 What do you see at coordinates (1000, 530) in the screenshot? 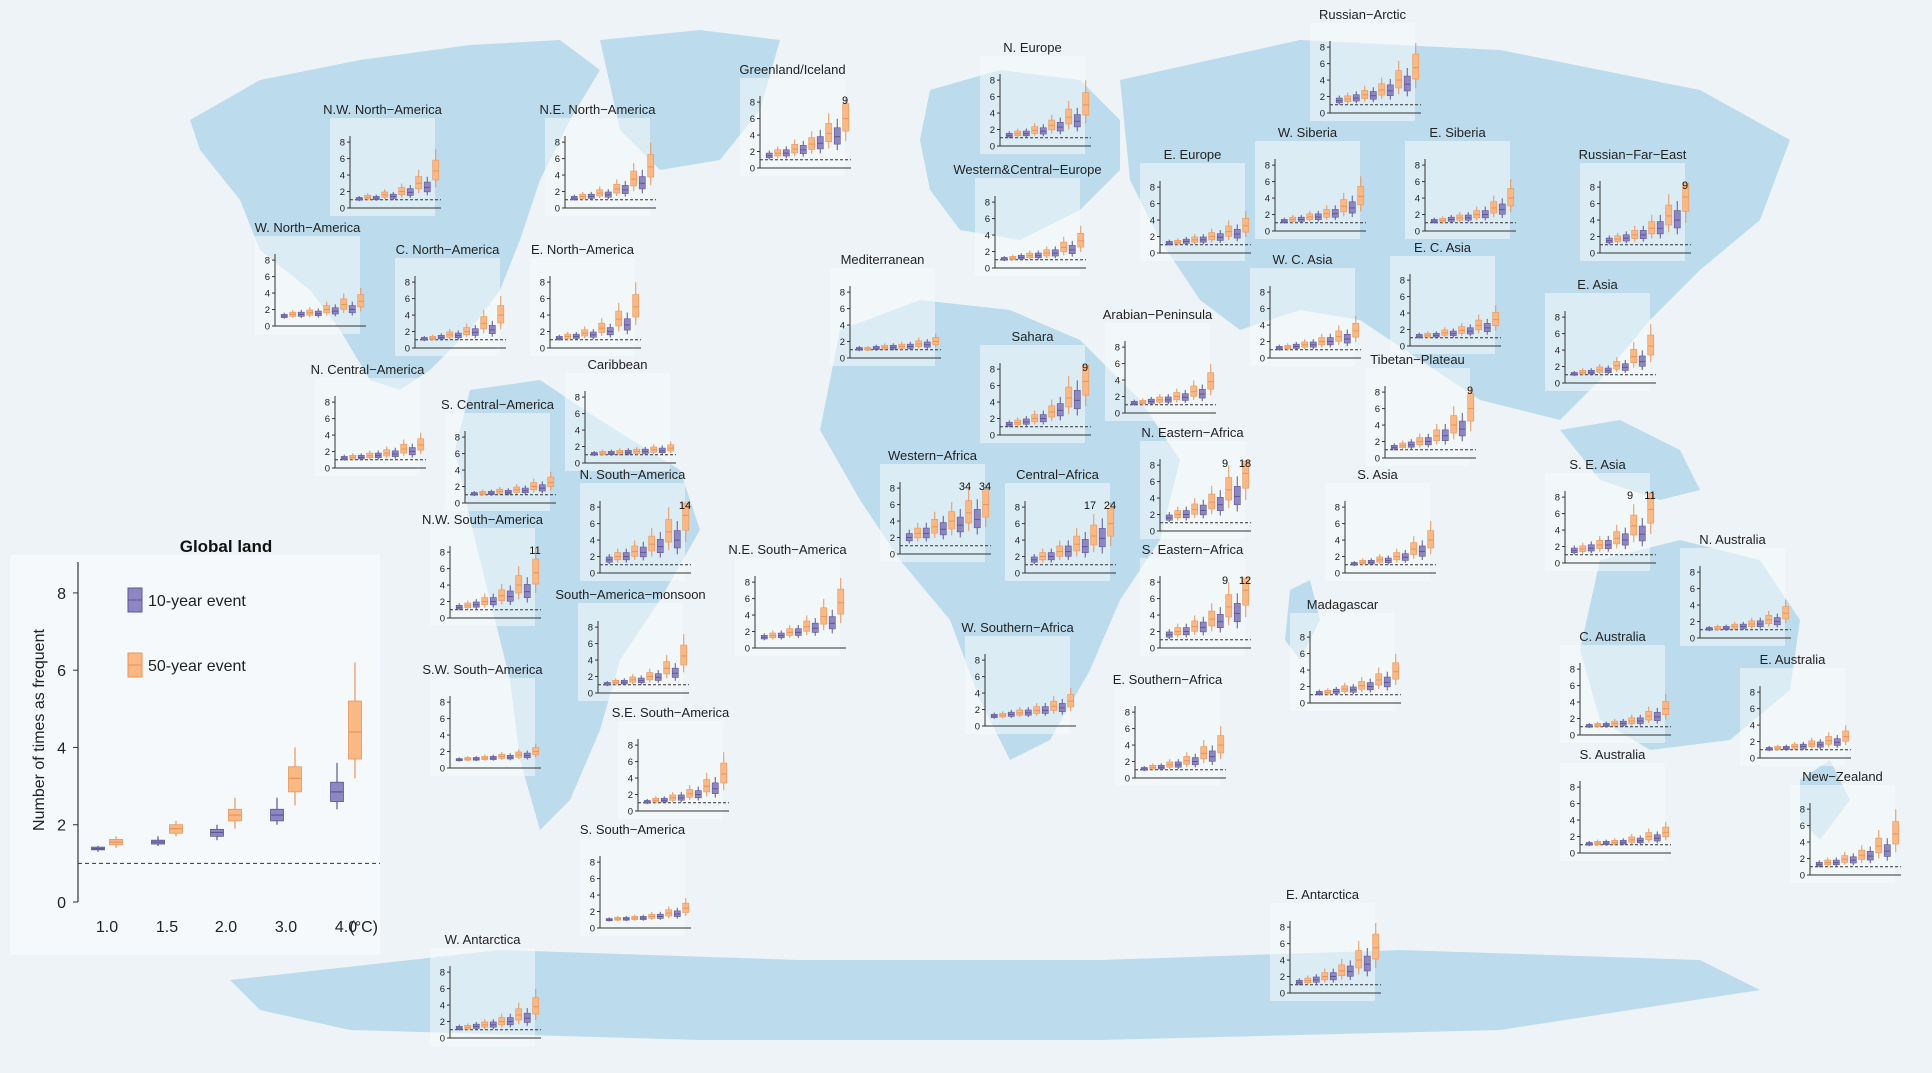
I see `land-mass` at bounding box center [1000, 530].